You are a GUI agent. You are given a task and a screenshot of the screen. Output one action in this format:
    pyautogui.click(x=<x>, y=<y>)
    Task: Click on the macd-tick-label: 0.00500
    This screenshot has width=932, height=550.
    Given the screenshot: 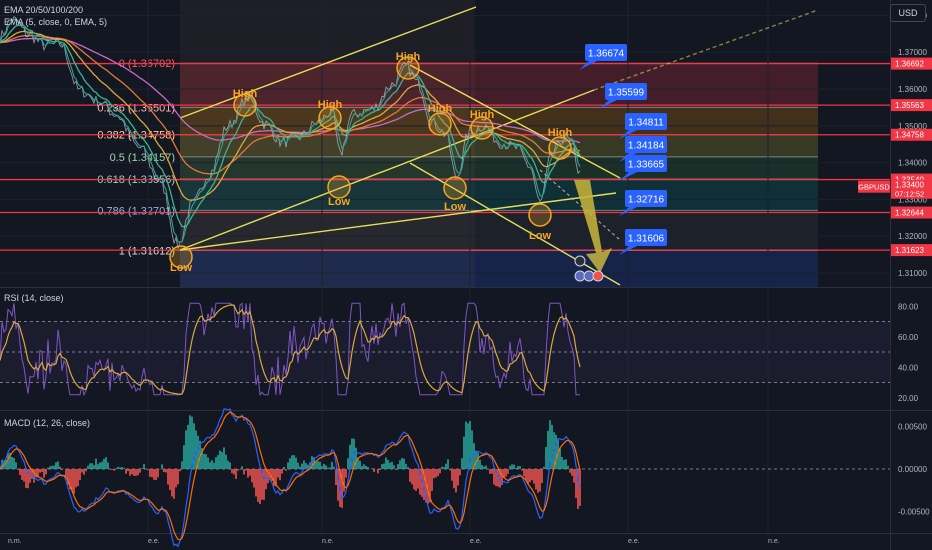 What is the action you would take?
    pyautogui.click(x=912, y=426)
    